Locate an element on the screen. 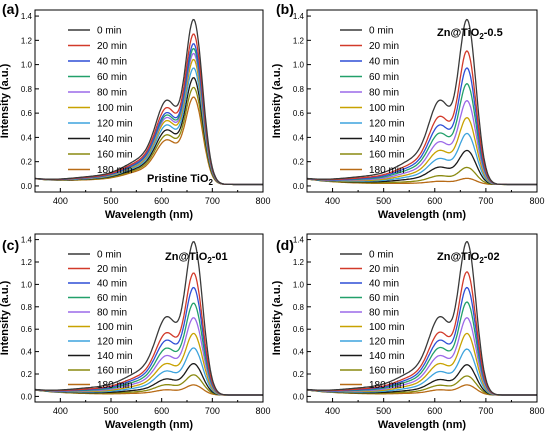 The height and width of the screenshot is (441, 550). series-line-120-min is located at coordinates (148, 126).